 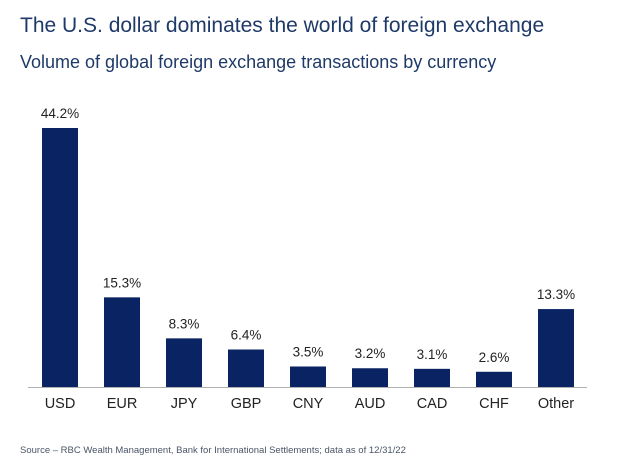 What do you see at coordinates (432, 354) in the screenshot?
I see `value-label-cad: 3.1%` at bounding box center [432, 354].